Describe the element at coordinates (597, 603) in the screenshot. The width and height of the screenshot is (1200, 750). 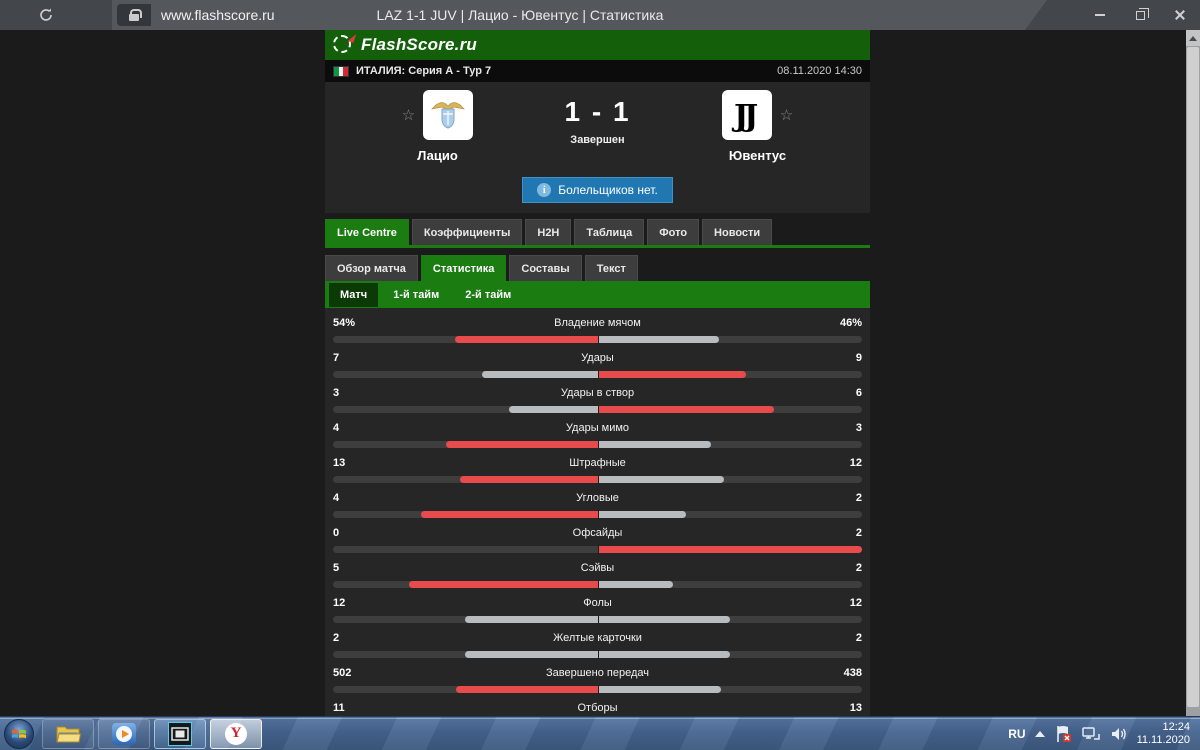
I see `stat-label: Фолы` at that location.